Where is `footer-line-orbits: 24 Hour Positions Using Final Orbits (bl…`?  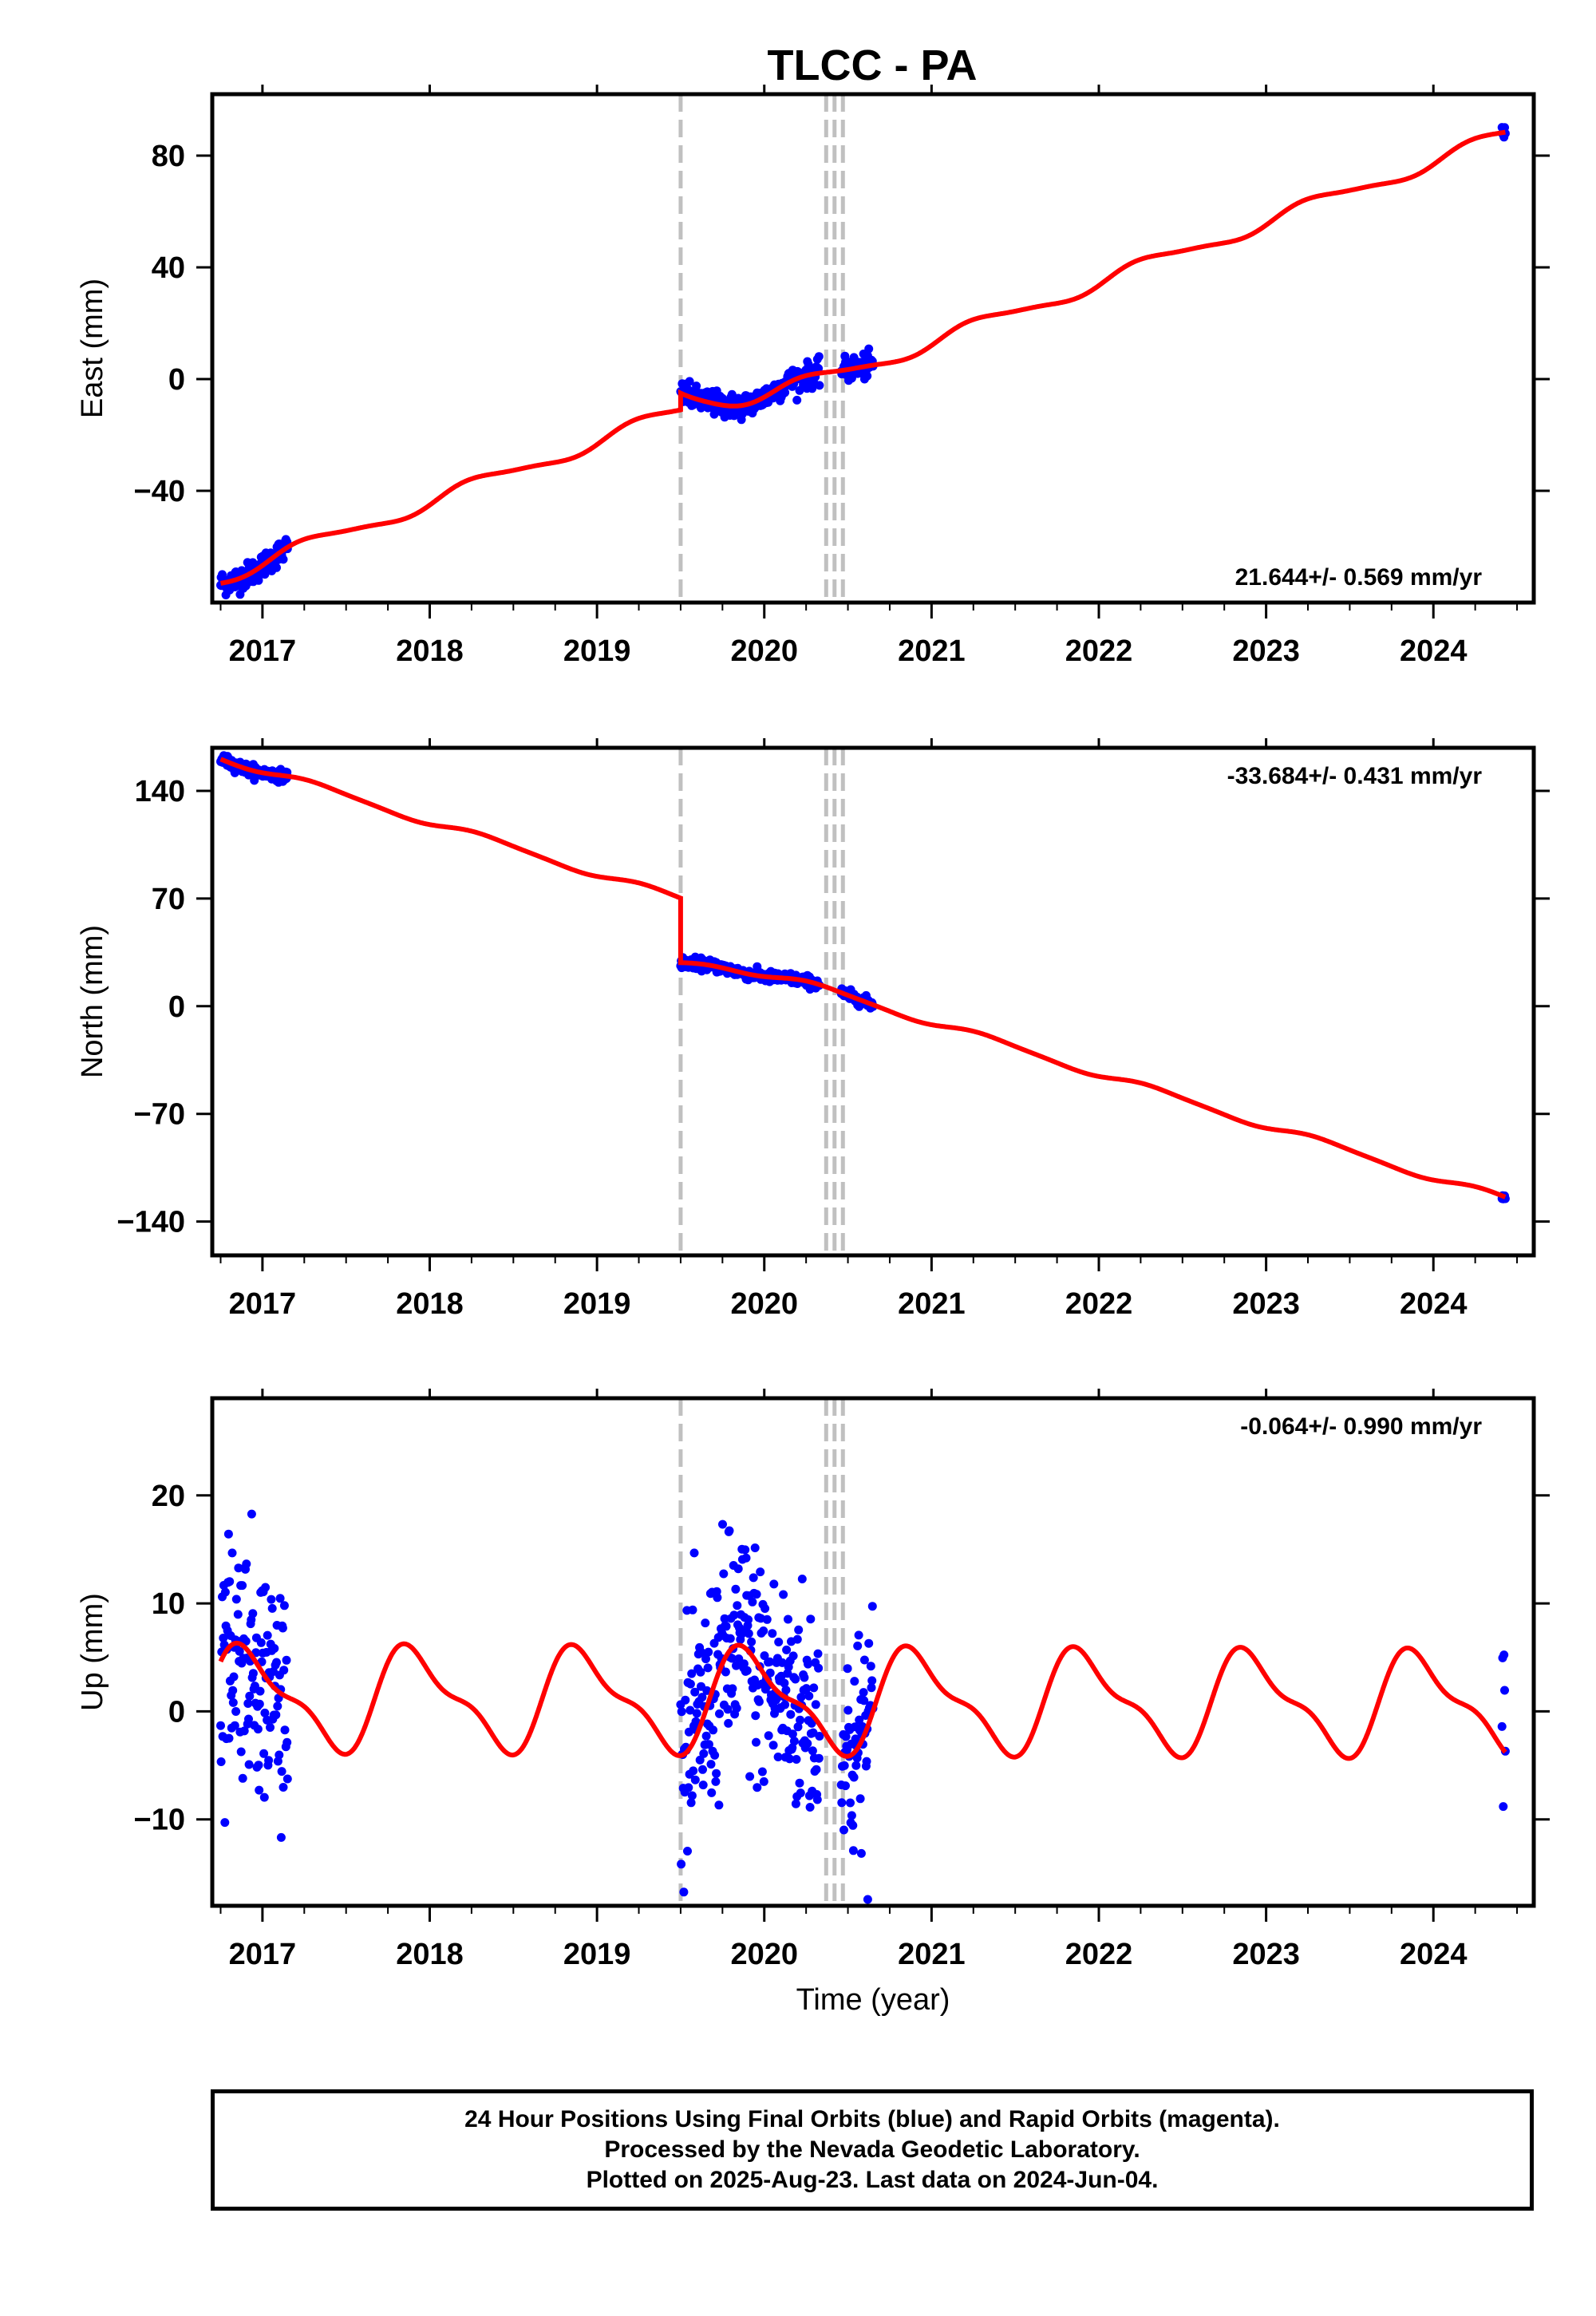 footer-line-orbits: 24 Hour Positions Using Final Orbits (bl… is located at coordinates (872, 2119).